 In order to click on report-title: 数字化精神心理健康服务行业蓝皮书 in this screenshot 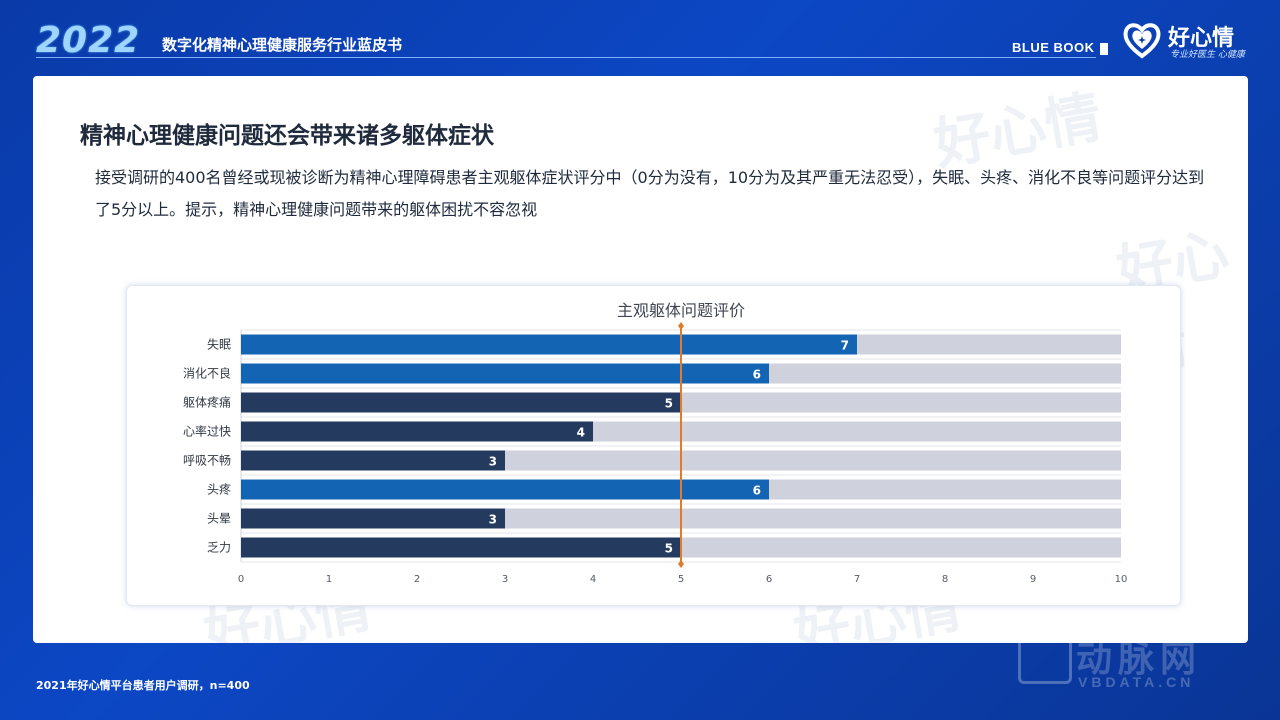, I will do `click(282, 45)`.